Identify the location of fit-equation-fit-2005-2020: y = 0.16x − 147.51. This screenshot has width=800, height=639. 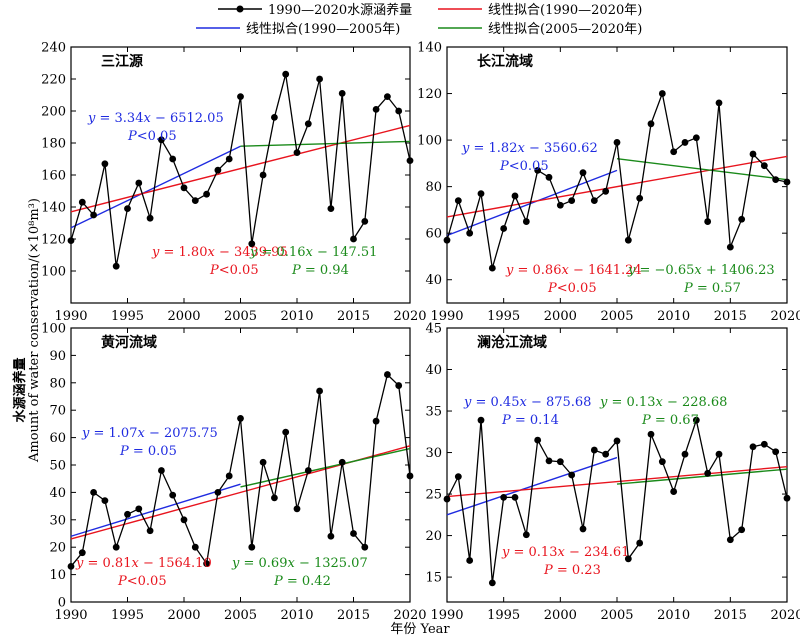
(313, 252).